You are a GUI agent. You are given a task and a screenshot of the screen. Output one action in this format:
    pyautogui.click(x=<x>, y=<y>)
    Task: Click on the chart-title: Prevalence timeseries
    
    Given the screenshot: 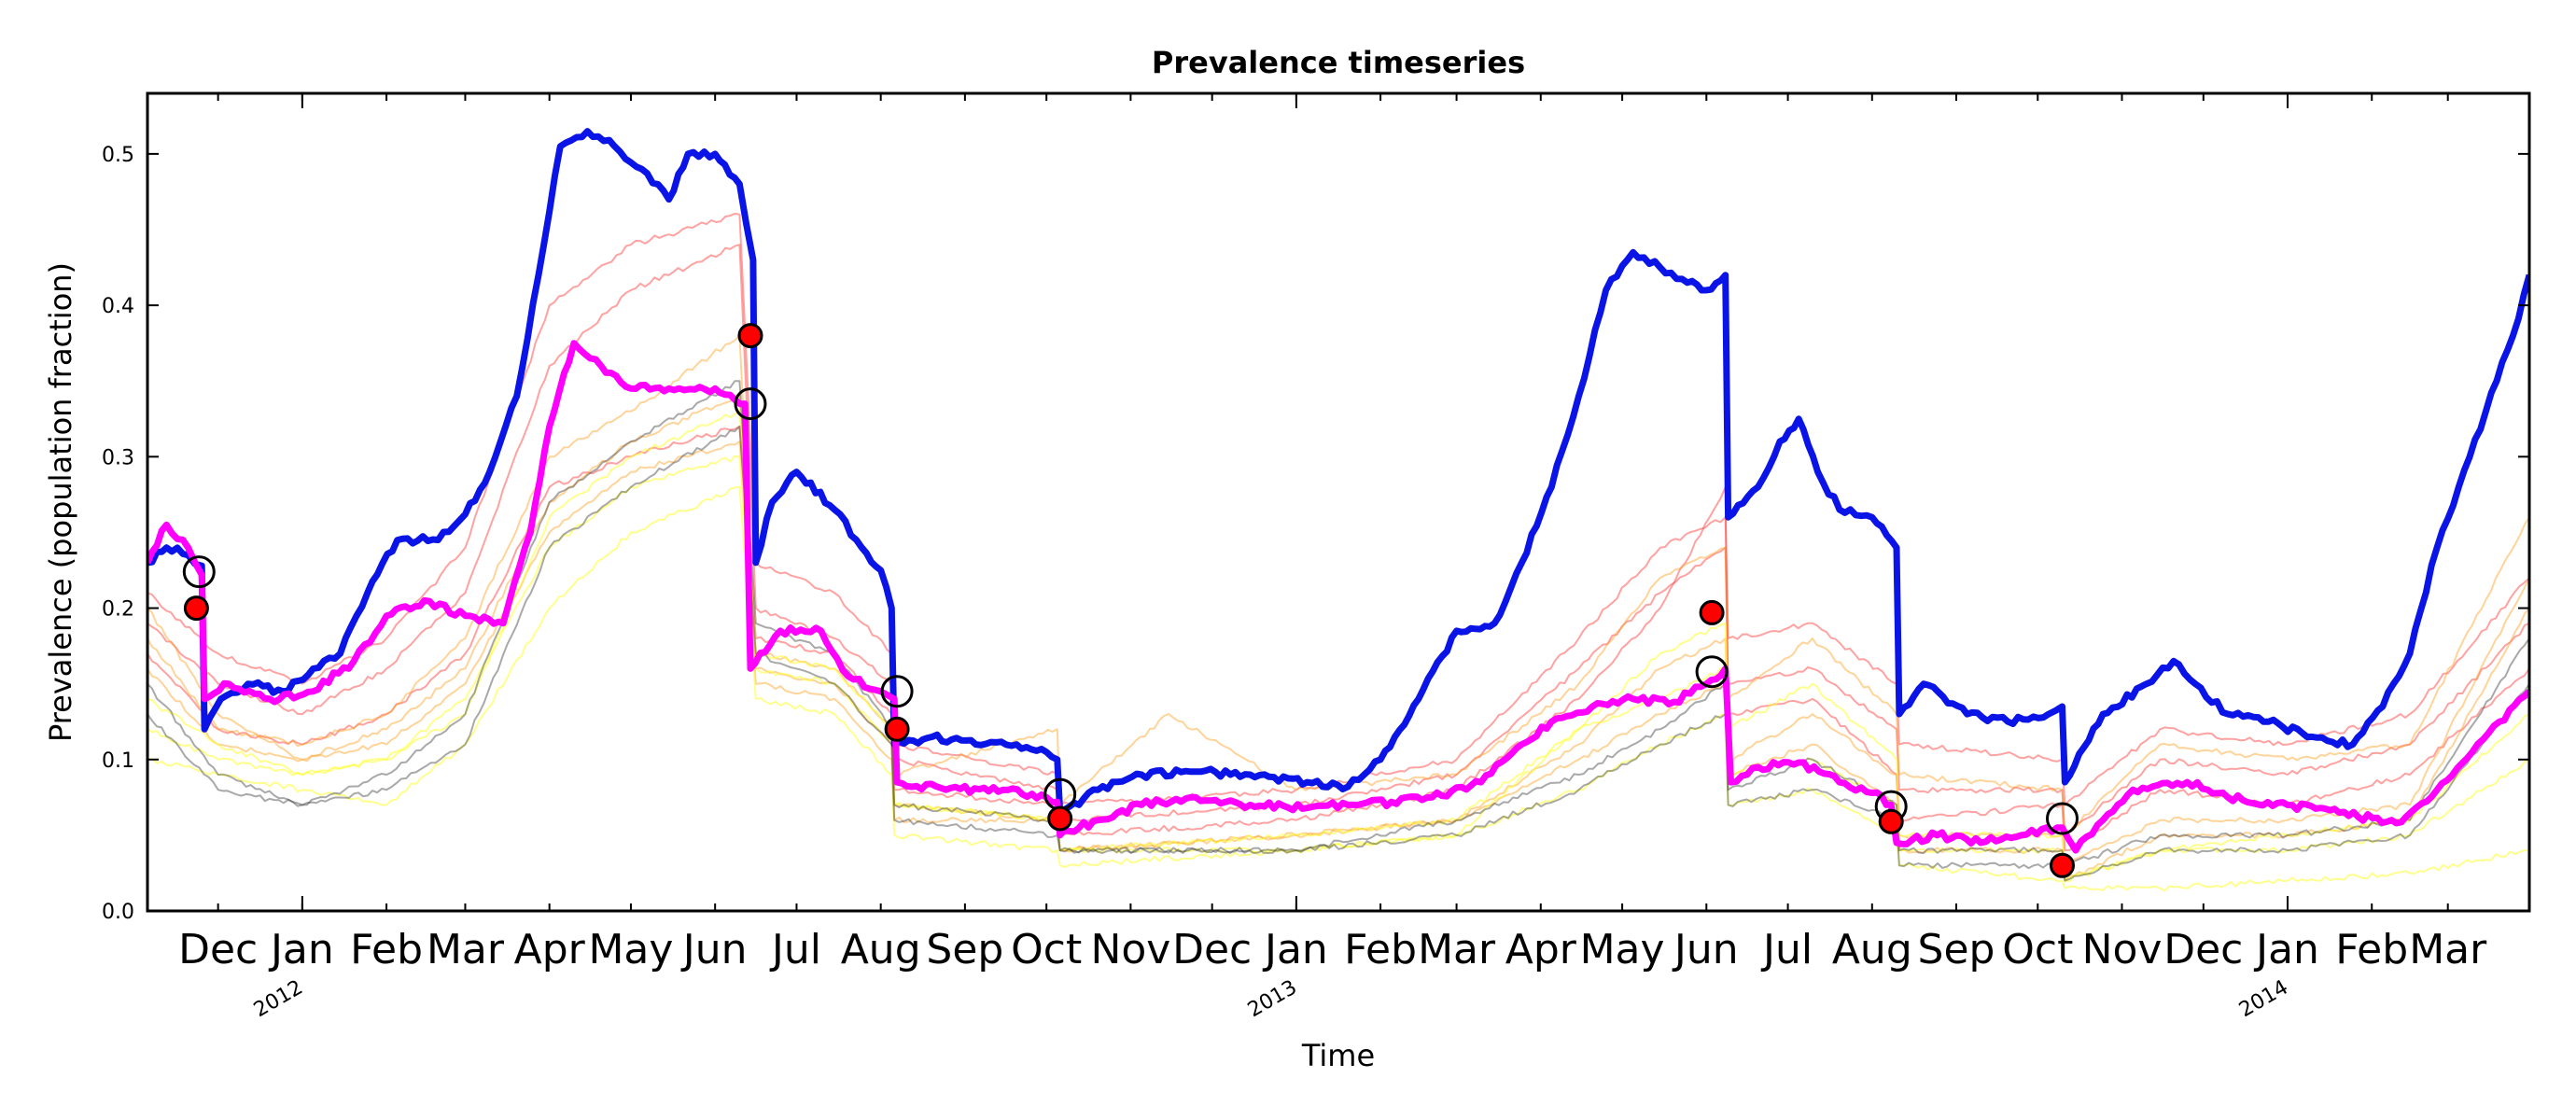 What is the action you would take?
    pyautogui.click(x=1338, y=62)
    